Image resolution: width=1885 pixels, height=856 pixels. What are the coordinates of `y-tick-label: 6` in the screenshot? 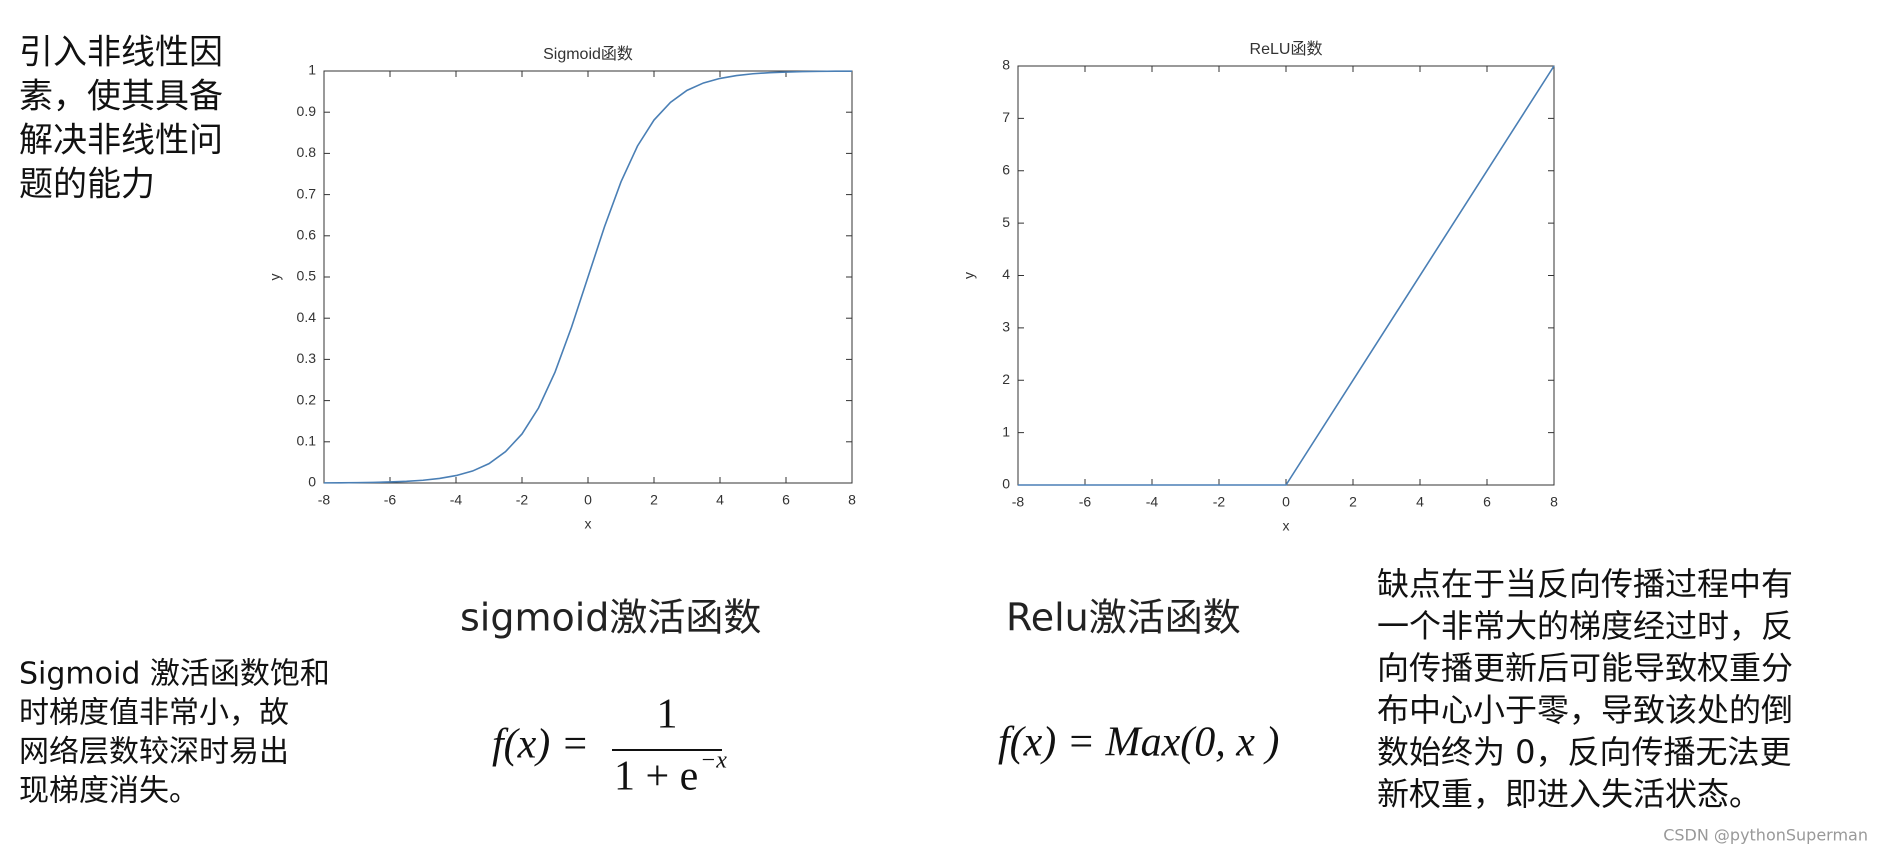 It's located at (1006, 169).